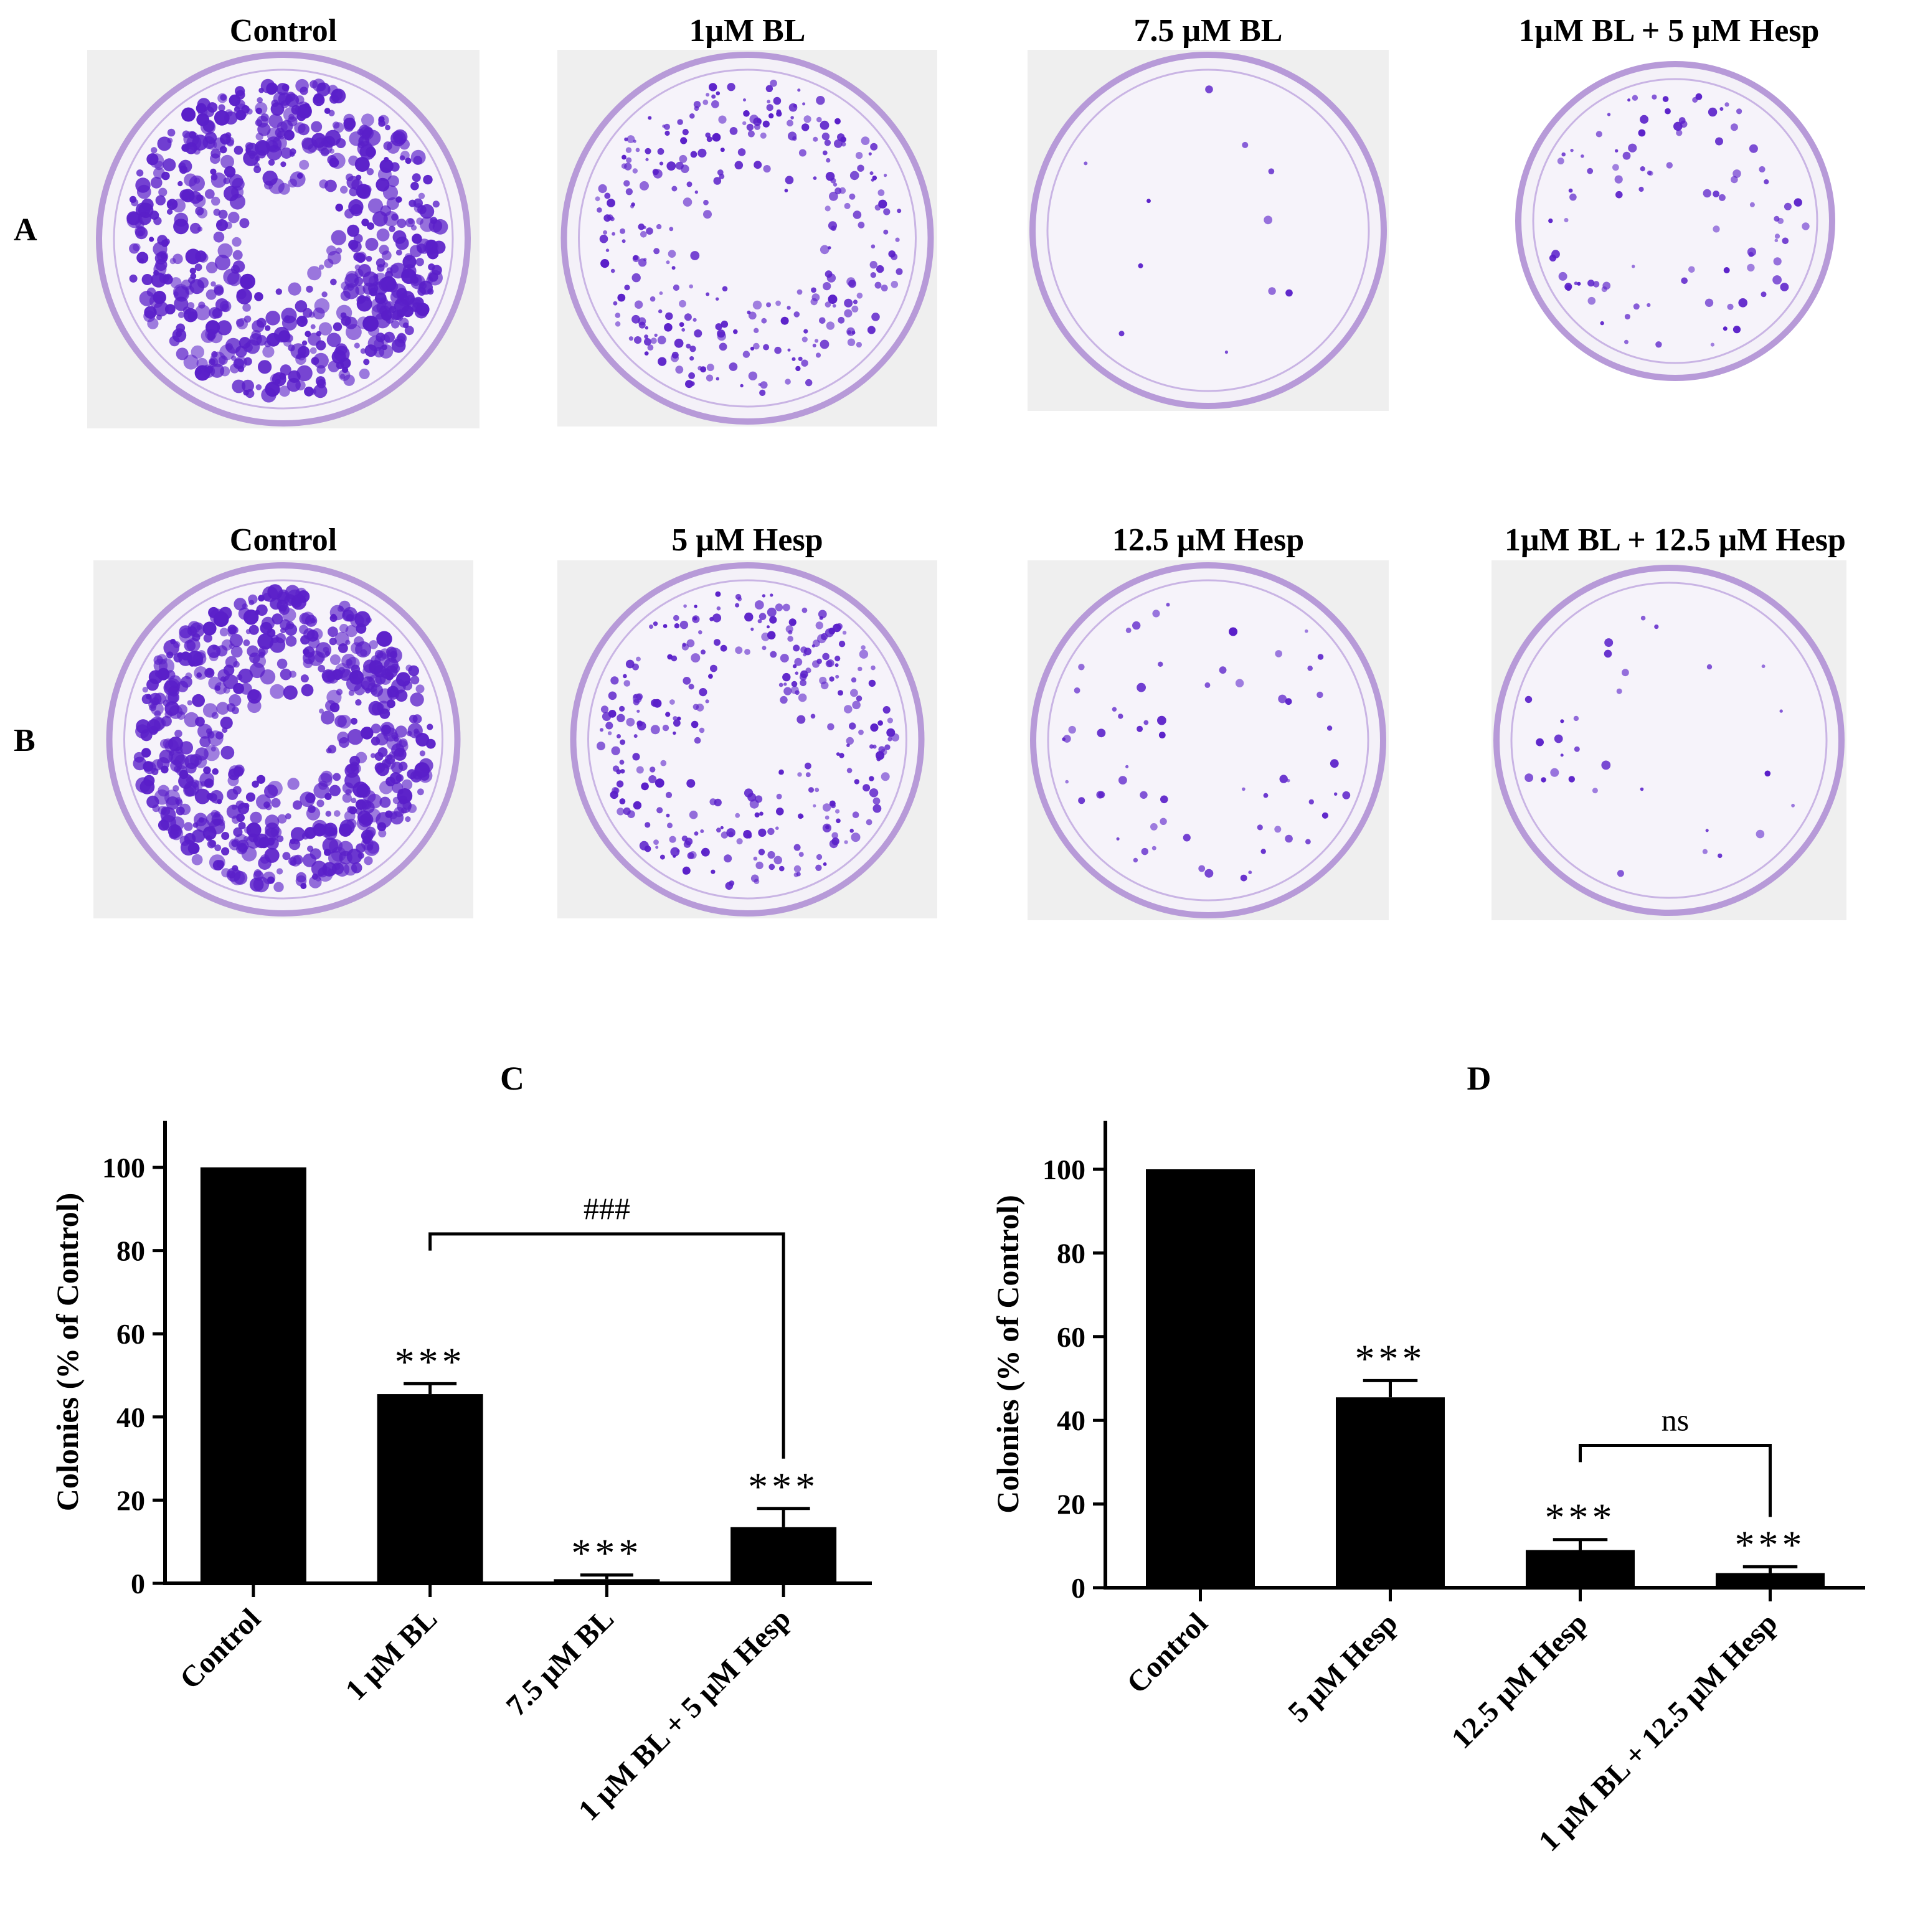  What do you see at coordinates (130, 1334) in the screenshot?
I see `y-tick-label: 60` at bounding box center [130, 1334].